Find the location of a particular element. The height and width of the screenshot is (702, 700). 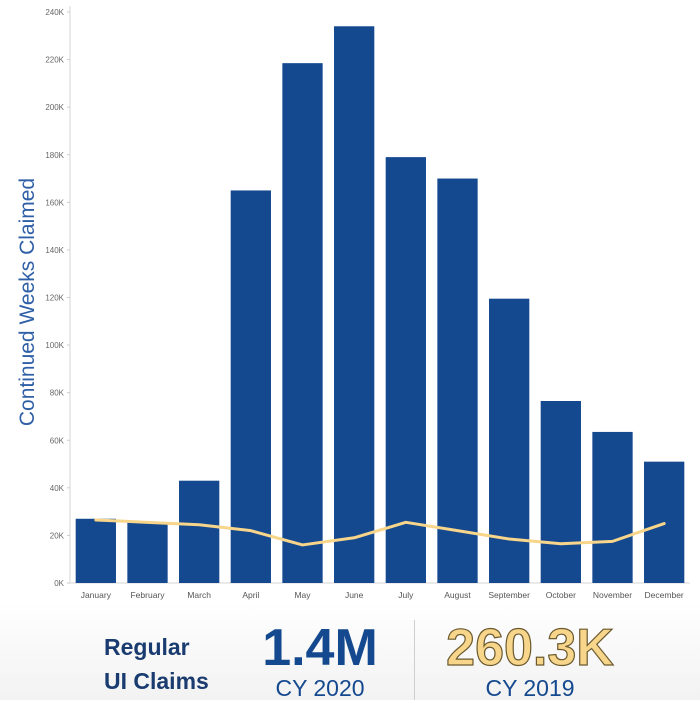

x-tick-label: July is located at coordinates (406, 595).